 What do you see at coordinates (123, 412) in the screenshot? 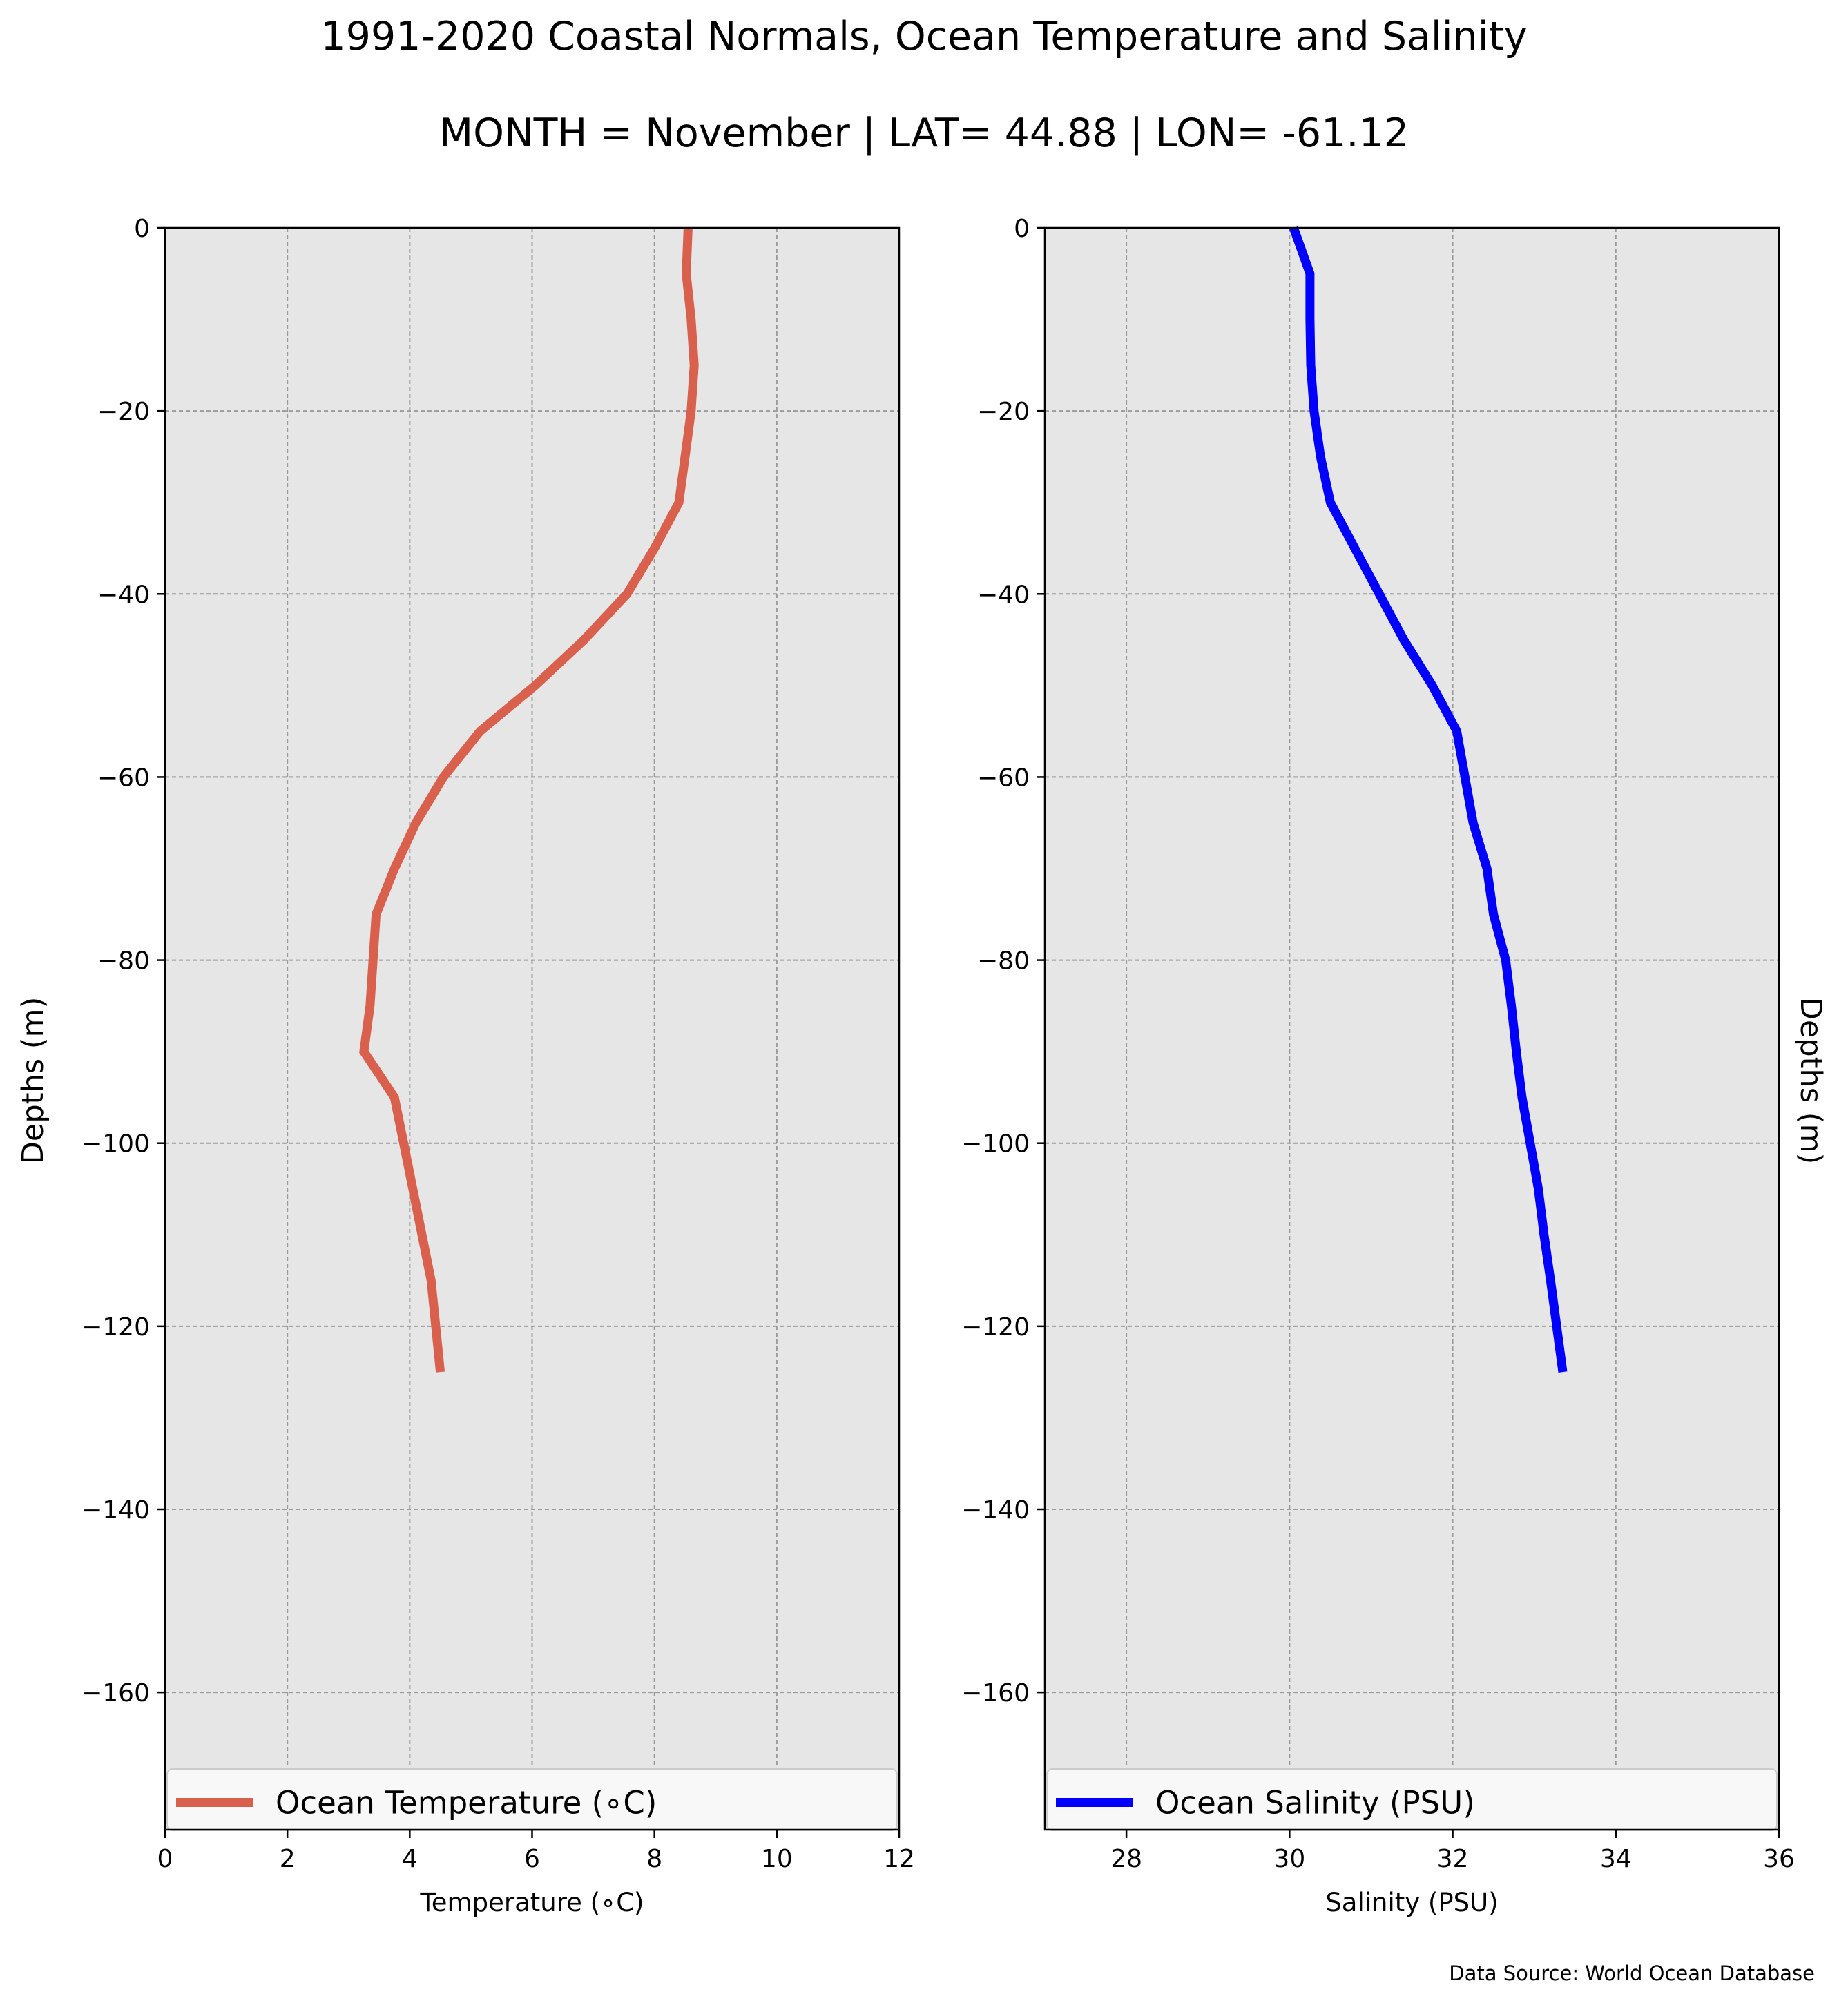
I see `temperature-y-tick-label: −20` at bounding box center [123, 412].